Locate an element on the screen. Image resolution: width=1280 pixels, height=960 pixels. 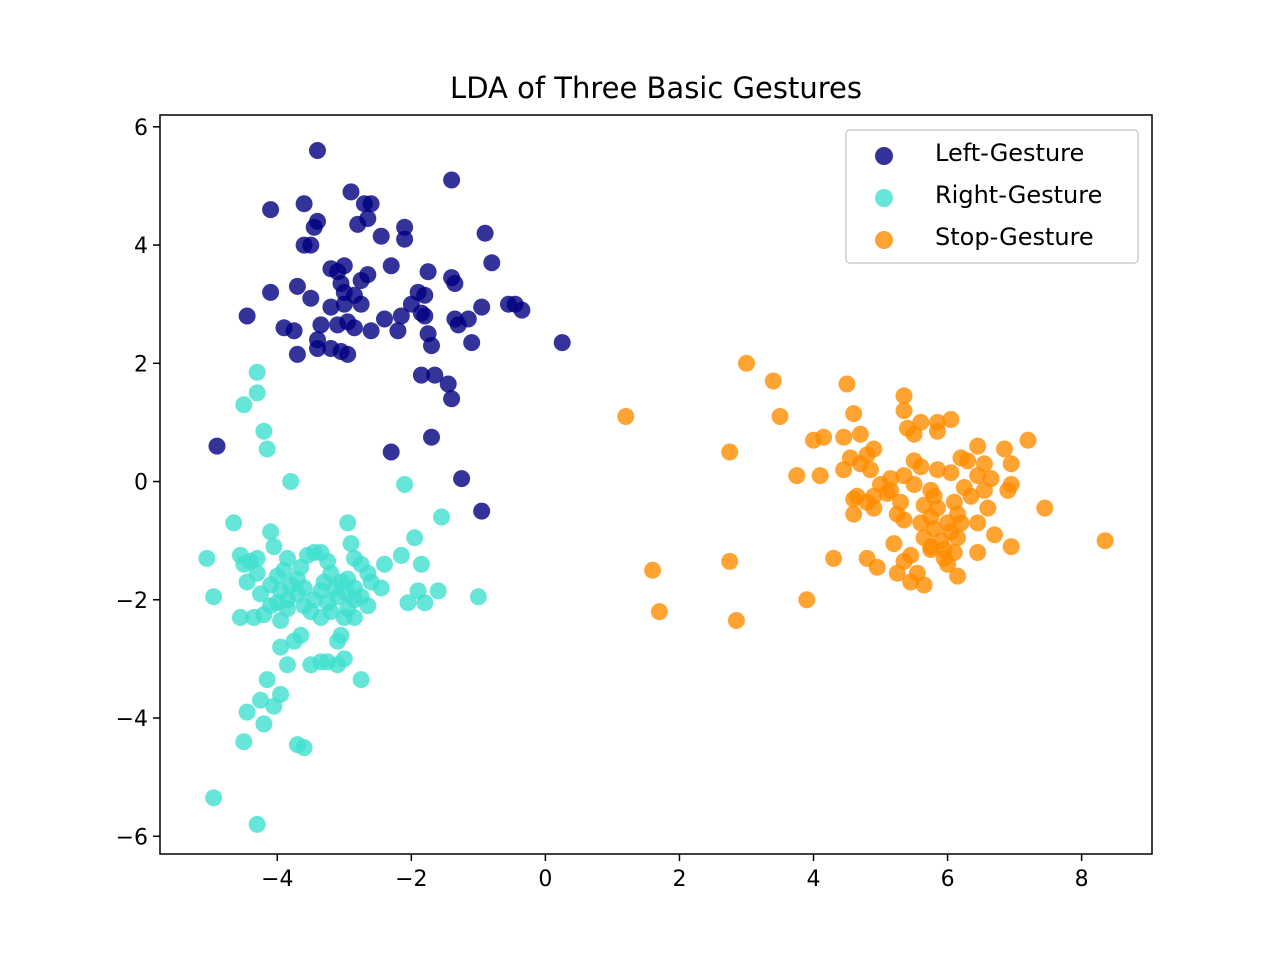
series-left-gesture is located at coordinates (389, 331).